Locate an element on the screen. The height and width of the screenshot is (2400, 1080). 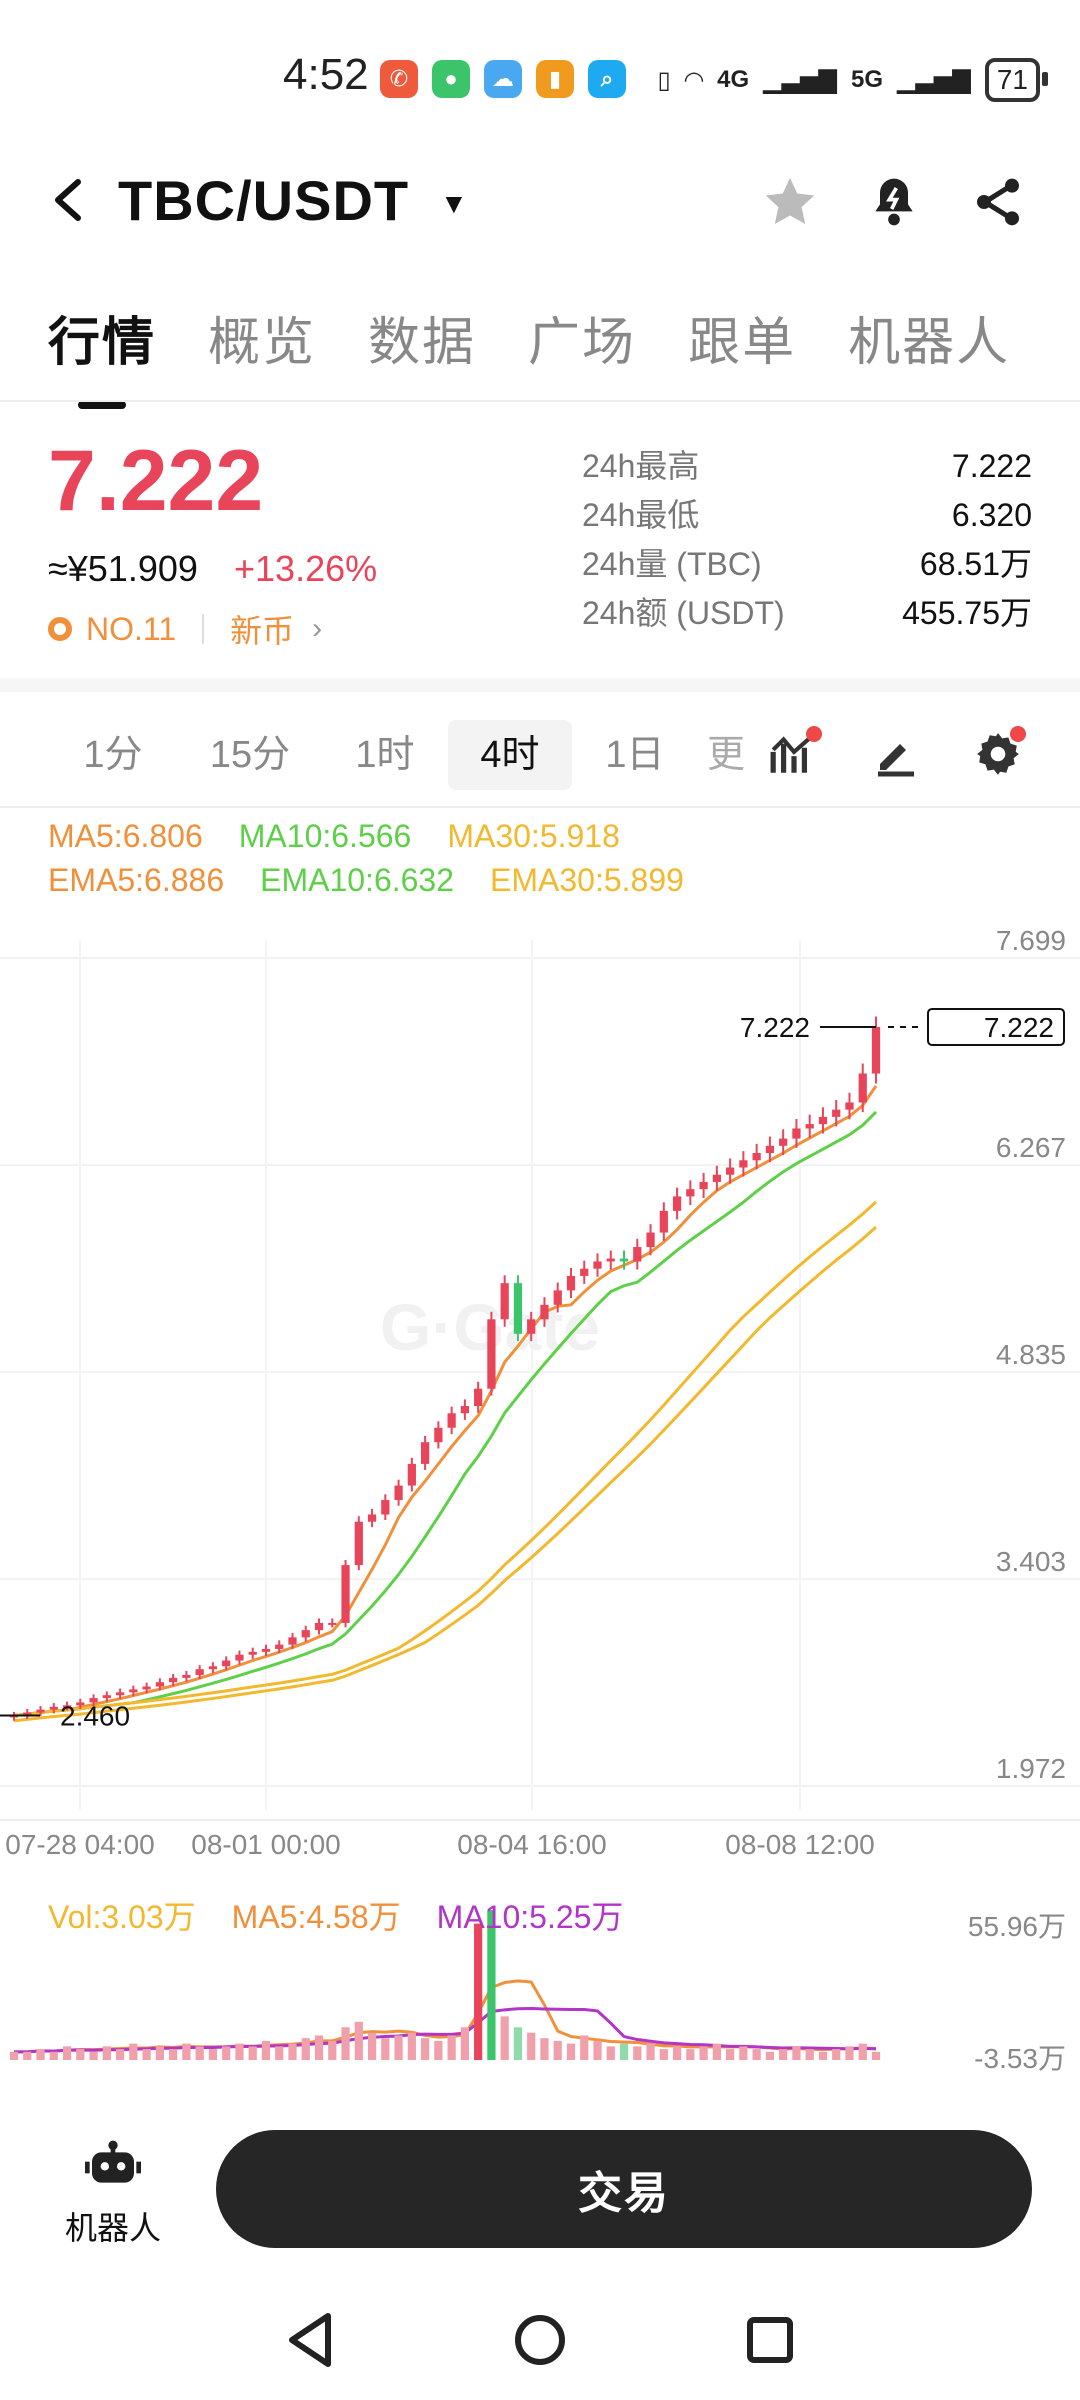
back-button is located at coordinates (73, 200).